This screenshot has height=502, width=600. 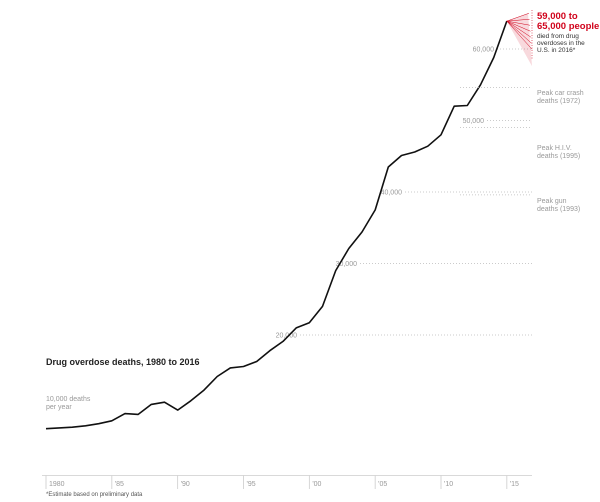 I want to click on ylabel-line-2: per year, so click(x=59, y=407).